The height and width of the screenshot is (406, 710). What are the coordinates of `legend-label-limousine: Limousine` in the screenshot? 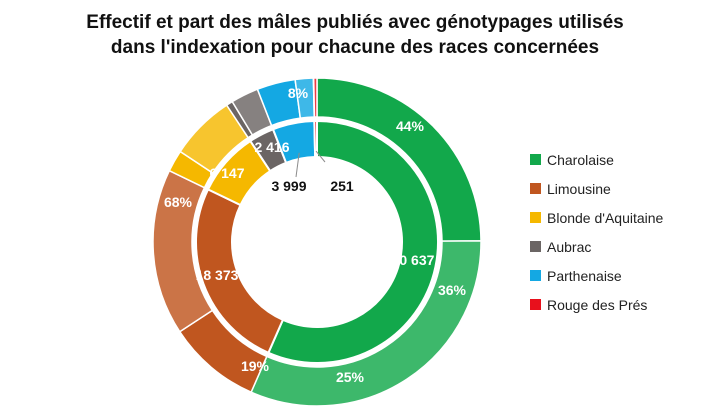 It's located at (579, 189).